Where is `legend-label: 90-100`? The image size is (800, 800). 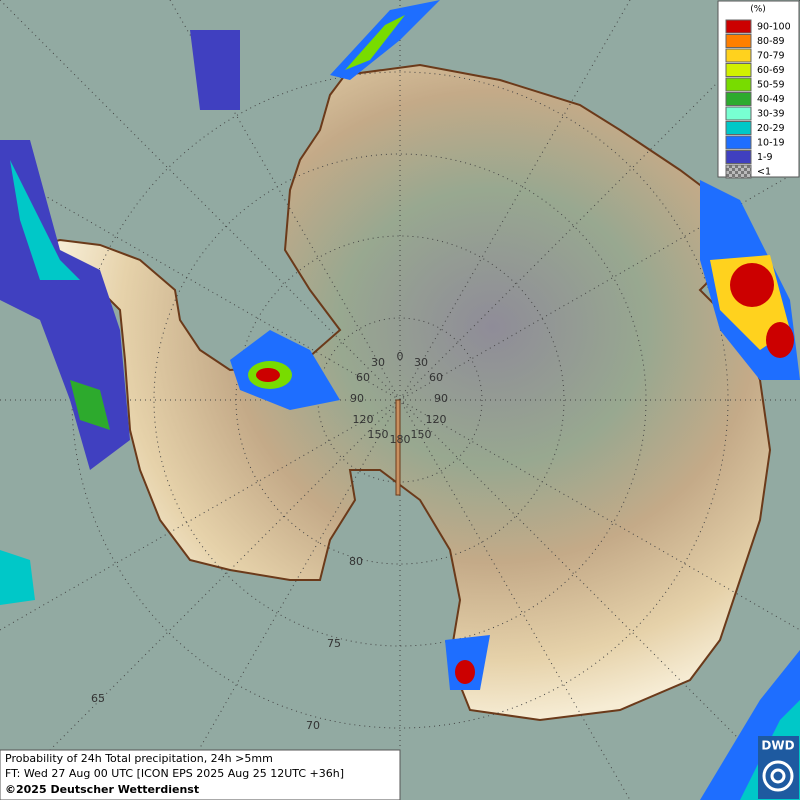 legend-label: 90-100 is located at coordinates (774, 27).